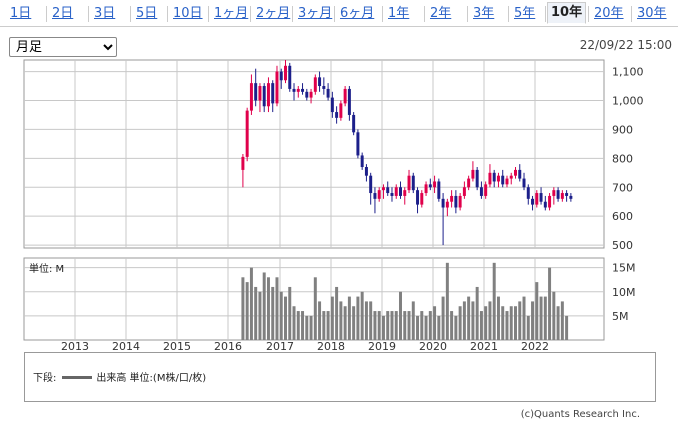  What do you see at coordinates (399, 13) in the screenshot?
I see `tab-1年: 1年` at bounding box center [399, 13].